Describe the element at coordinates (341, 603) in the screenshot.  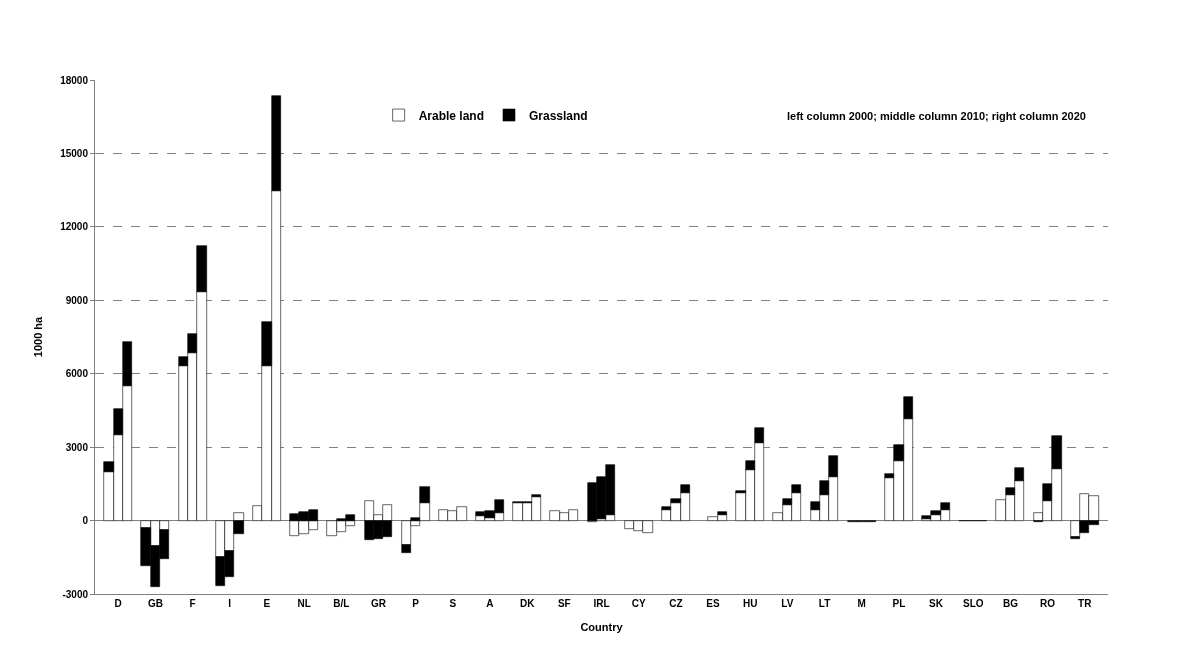
I see `x-tick-label: B/L` at that location.